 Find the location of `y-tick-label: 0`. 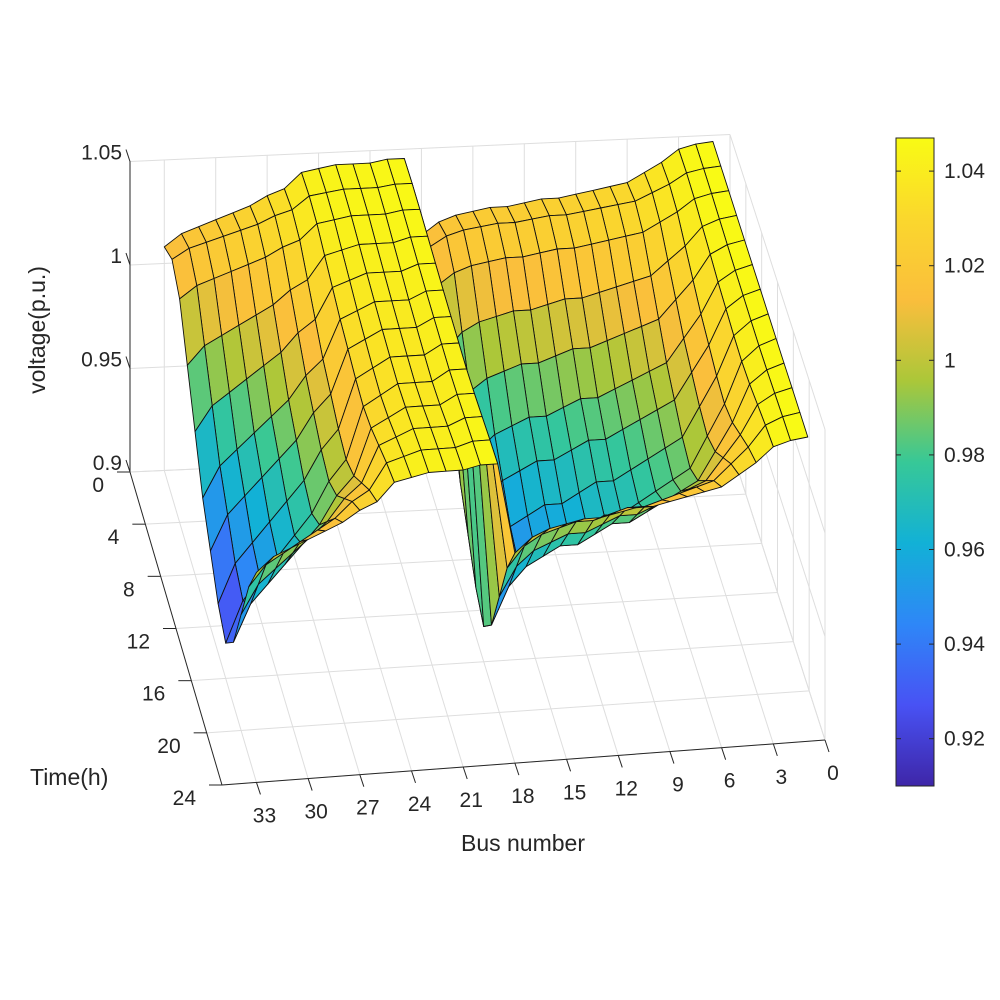

y-tick-label: 0 is located at coordinates (98, 485).